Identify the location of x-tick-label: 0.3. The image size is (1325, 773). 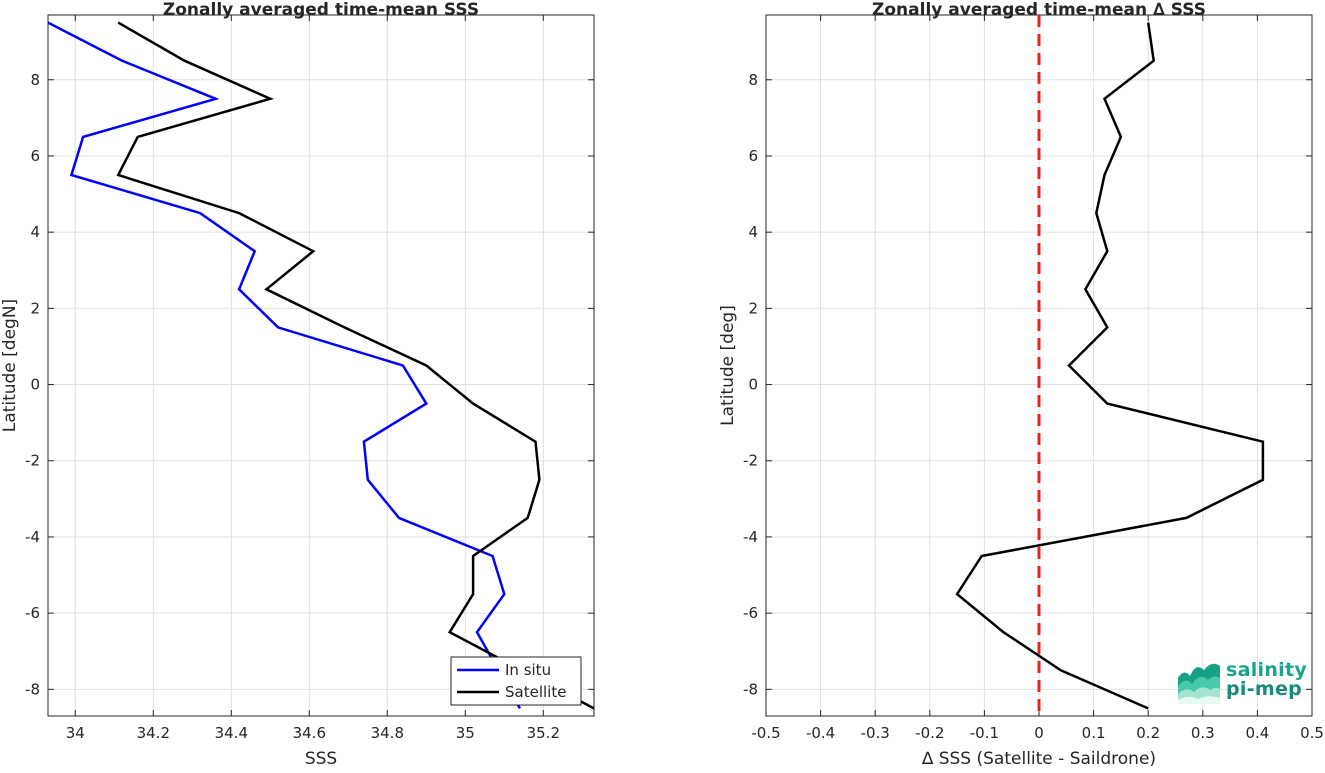
(1203, 733).